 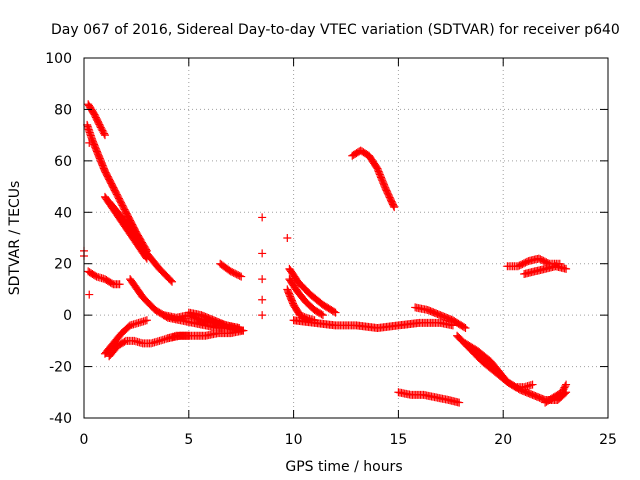 I want to click on y-tick-label: 60, so click(x=63, y=162).